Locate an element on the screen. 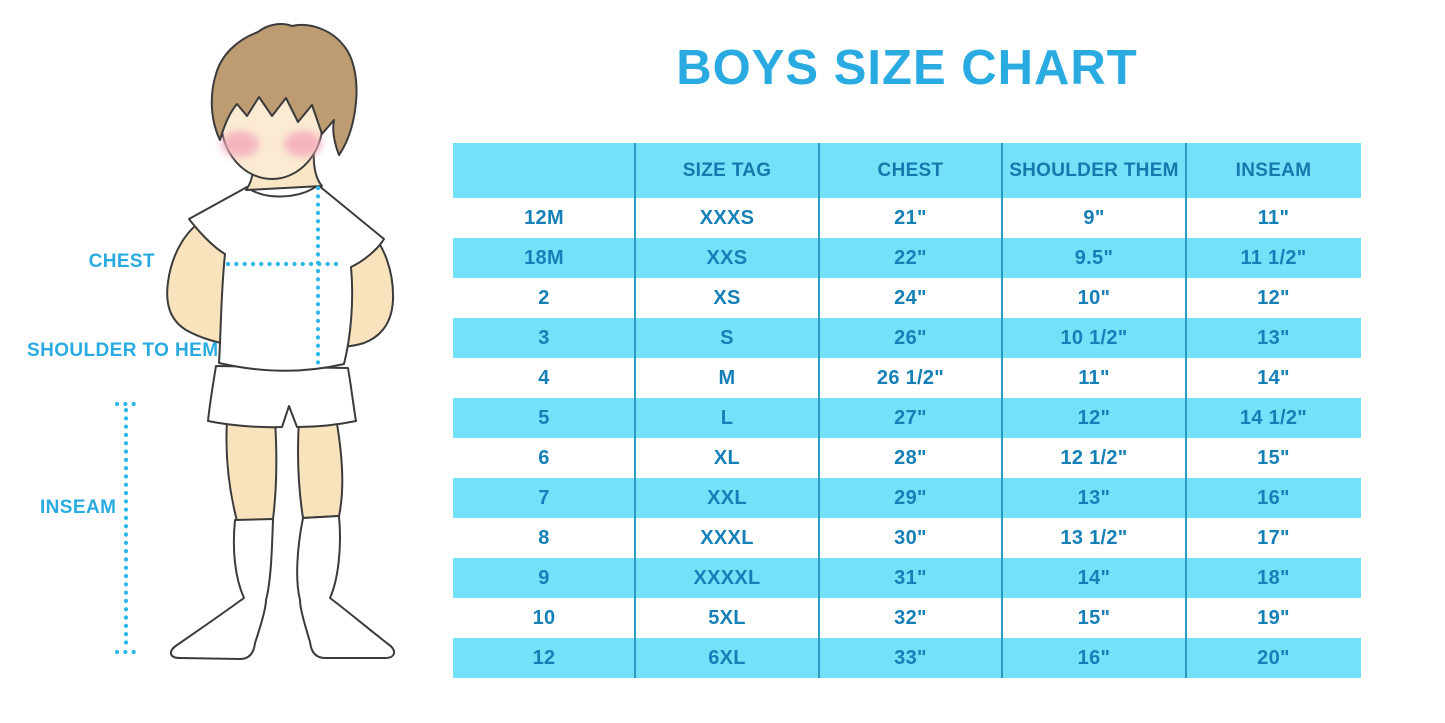 The width and height of the screenshot is (1445, 723). column-header-inseam: INSEAM is located at coordinates (1273, 170).